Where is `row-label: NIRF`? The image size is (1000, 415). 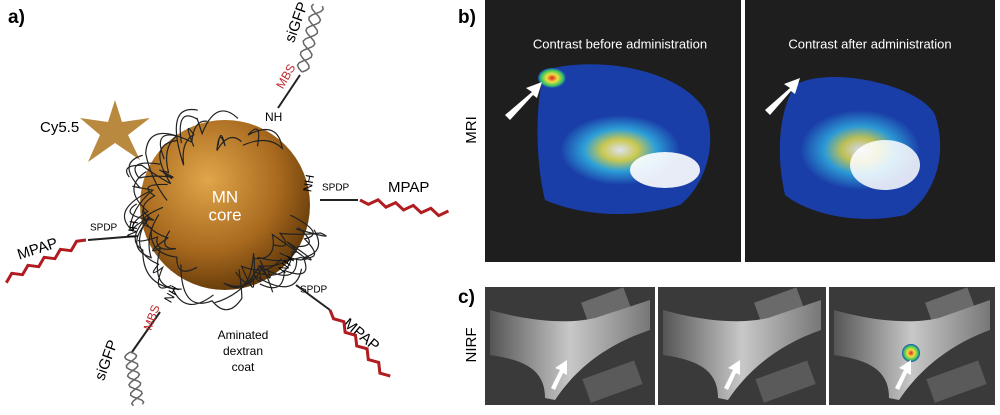
row-label: NIRF is located at coordinates (471, 345).